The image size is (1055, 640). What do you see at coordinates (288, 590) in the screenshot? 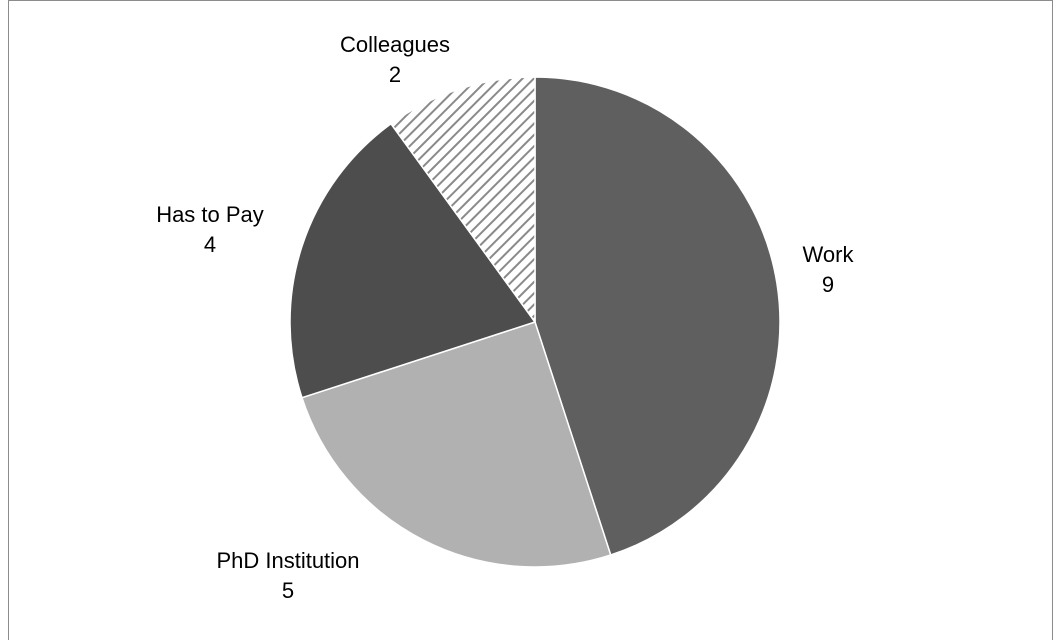
I see `value-label: 5` at bounding box center [288, 590].